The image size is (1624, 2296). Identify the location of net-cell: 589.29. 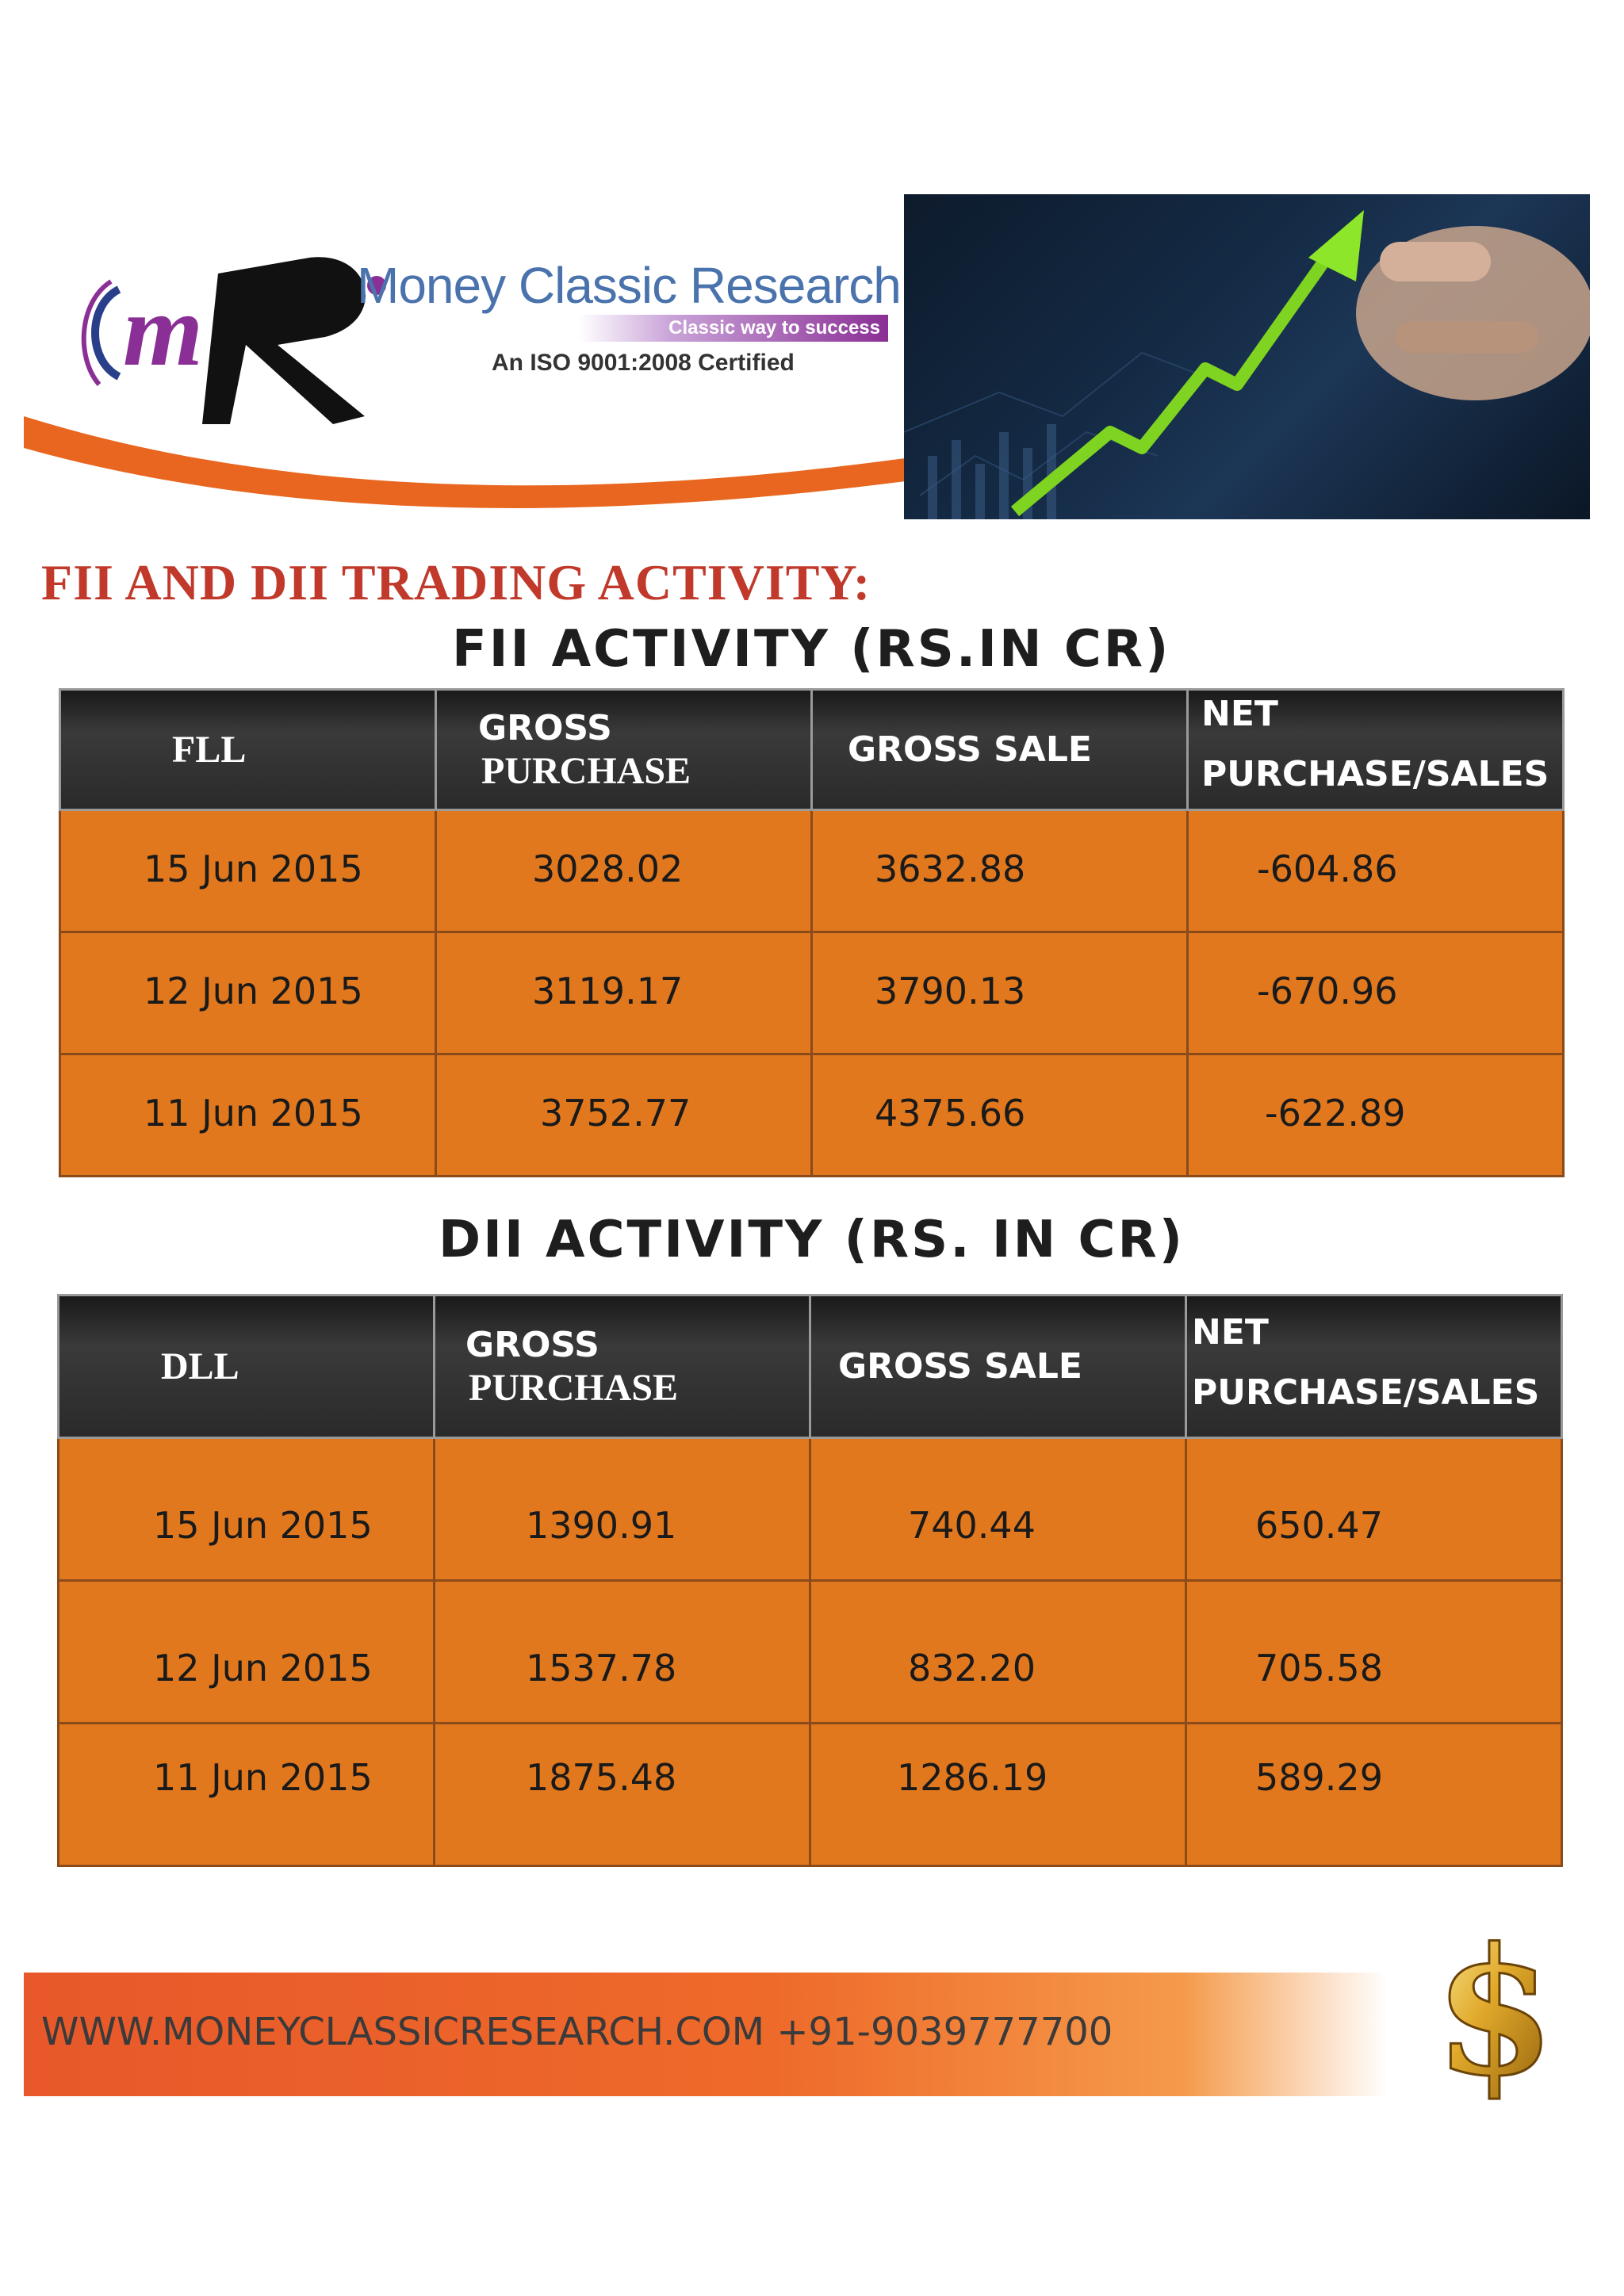
(1374, 1795).